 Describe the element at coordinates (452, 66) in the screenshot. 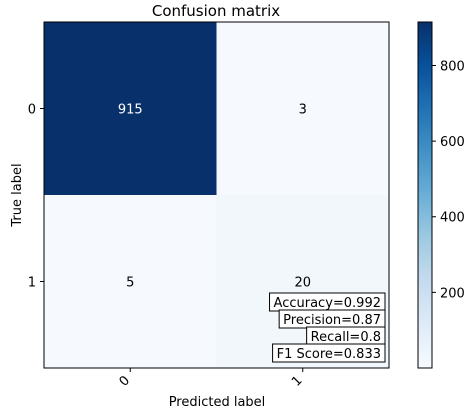

I see `colorbar-tick-label-800: 800` at that location.